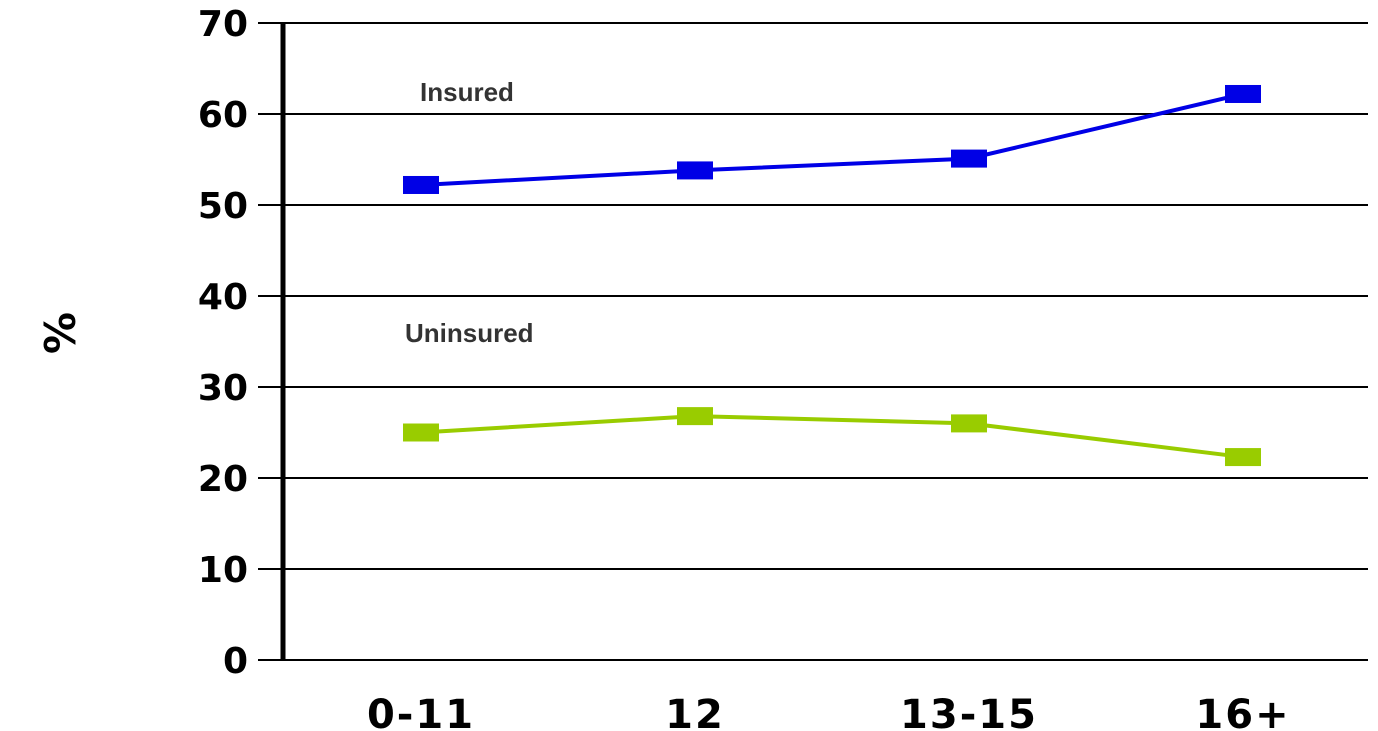 This screenshot has height=731, width=1378. Describe the element at coordinates (421, 711) in the screenshot. I see `x-tick-label: 0-11` at that location.